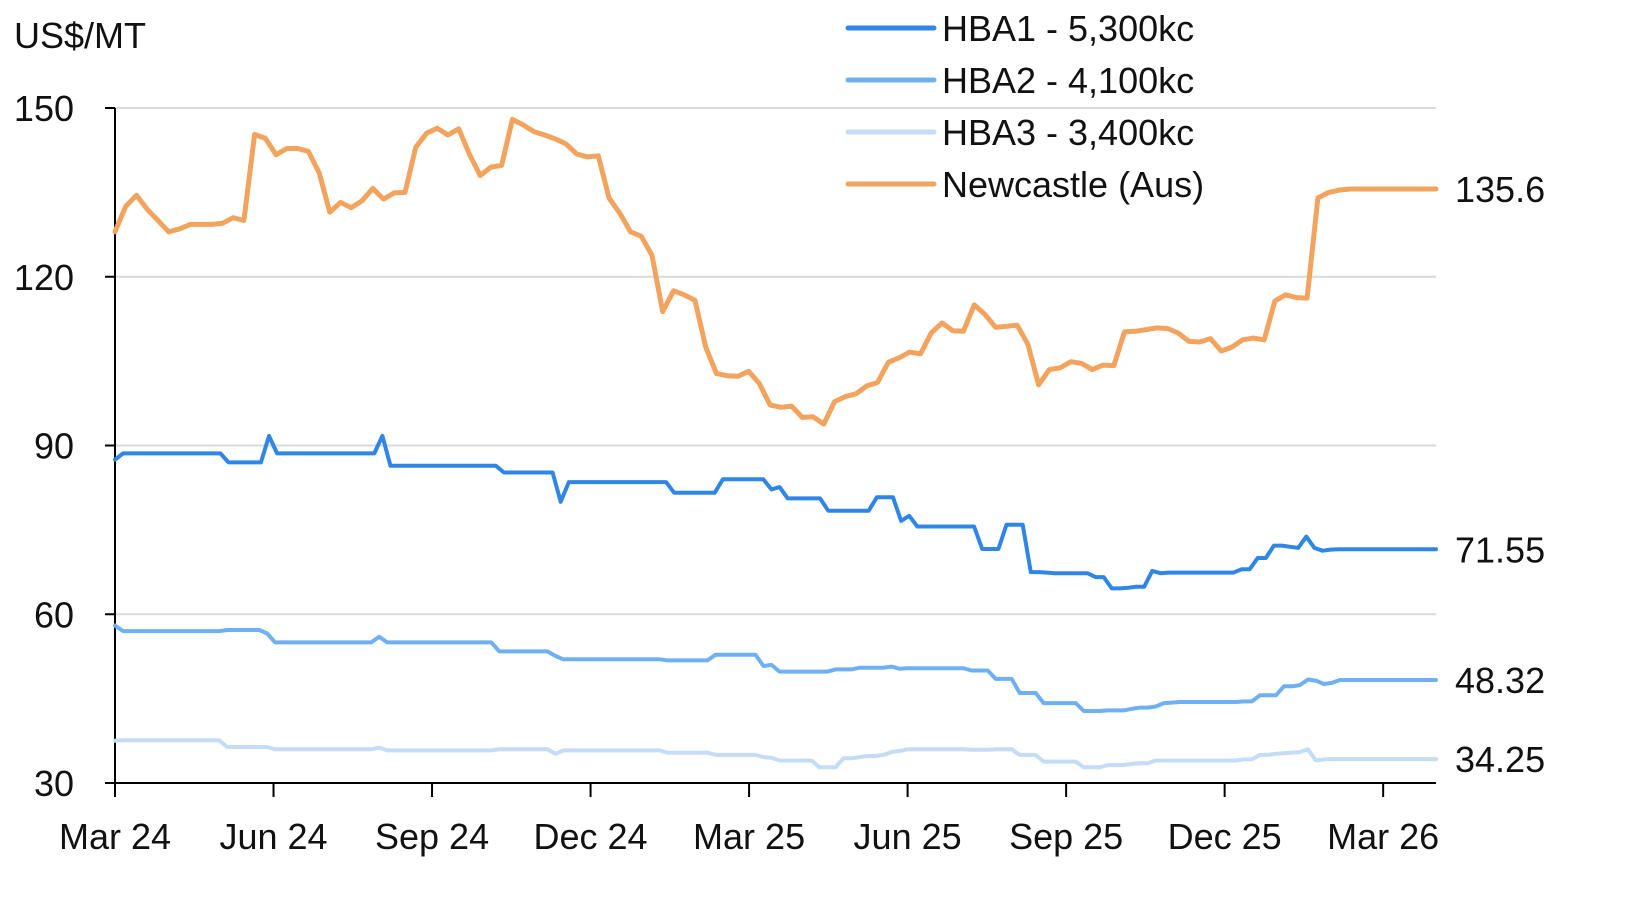  I want to click on legend-label: HBA3 - 3,400kc, so click(1068, 132).